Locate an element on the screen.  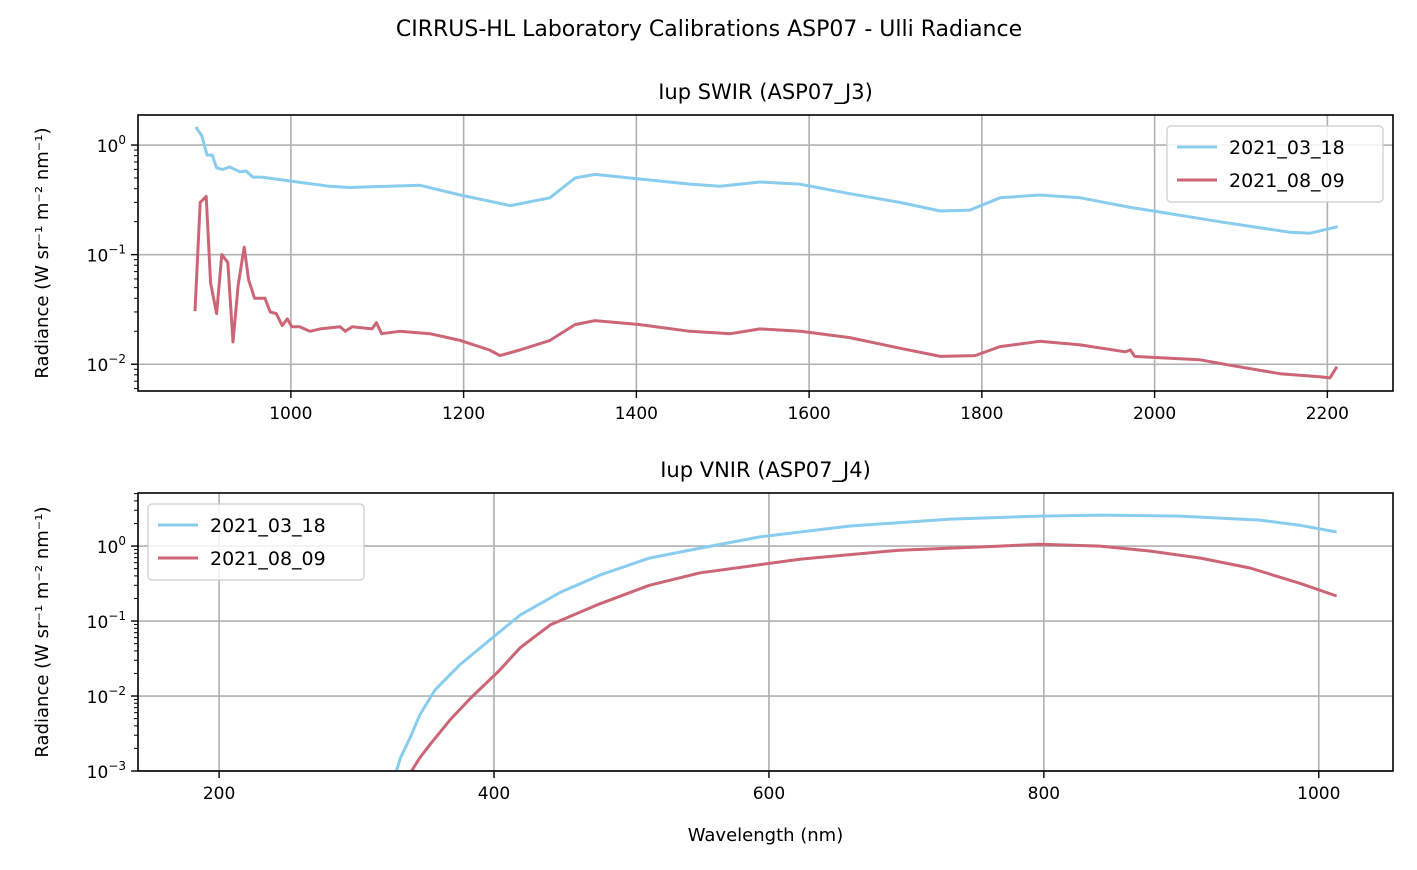
x-tick-label: 400 is located at coordinates (494, 794).